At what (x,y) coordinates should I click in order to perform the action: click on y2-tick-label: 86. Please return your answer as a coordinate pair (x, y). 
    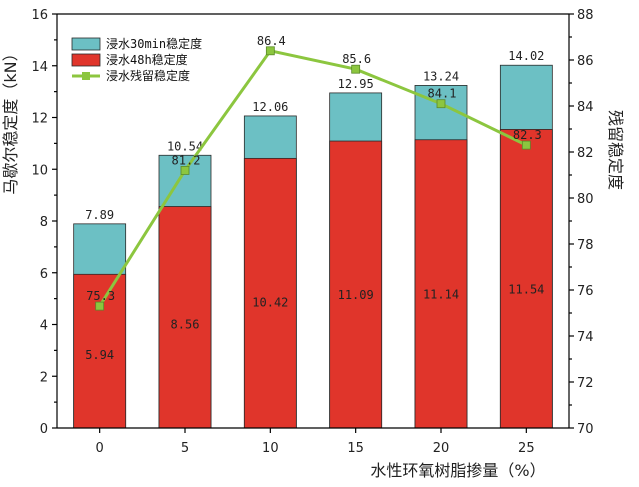
    Looking at the image, I should click on (585, 61).